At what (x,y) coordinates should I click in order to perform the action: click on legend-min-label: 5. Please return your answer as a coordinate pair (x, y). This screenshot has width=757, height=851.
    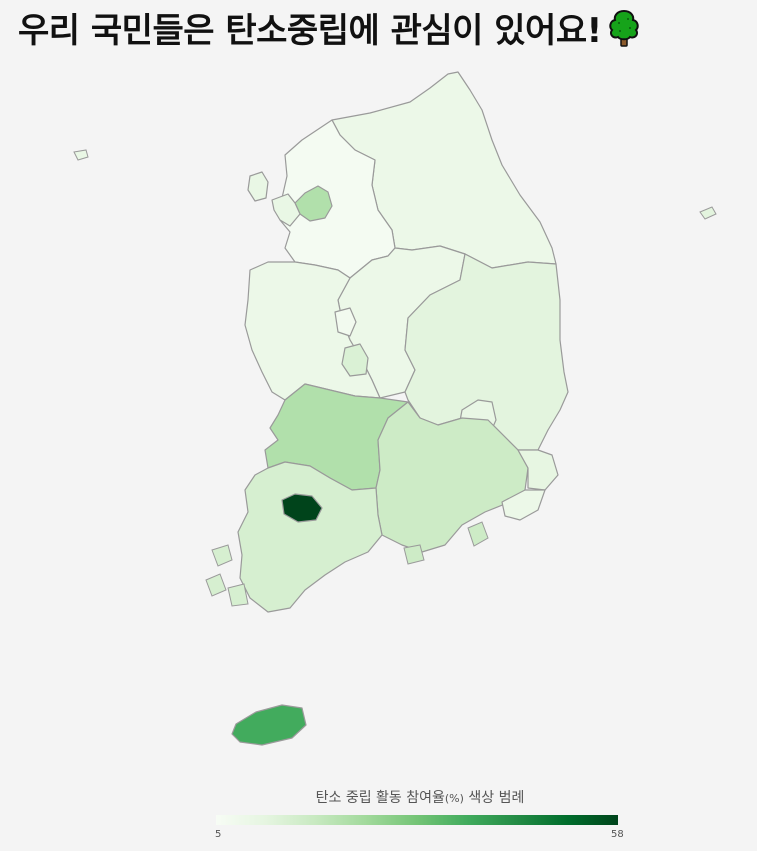
    Looking at the image, I should click on (218, 834).